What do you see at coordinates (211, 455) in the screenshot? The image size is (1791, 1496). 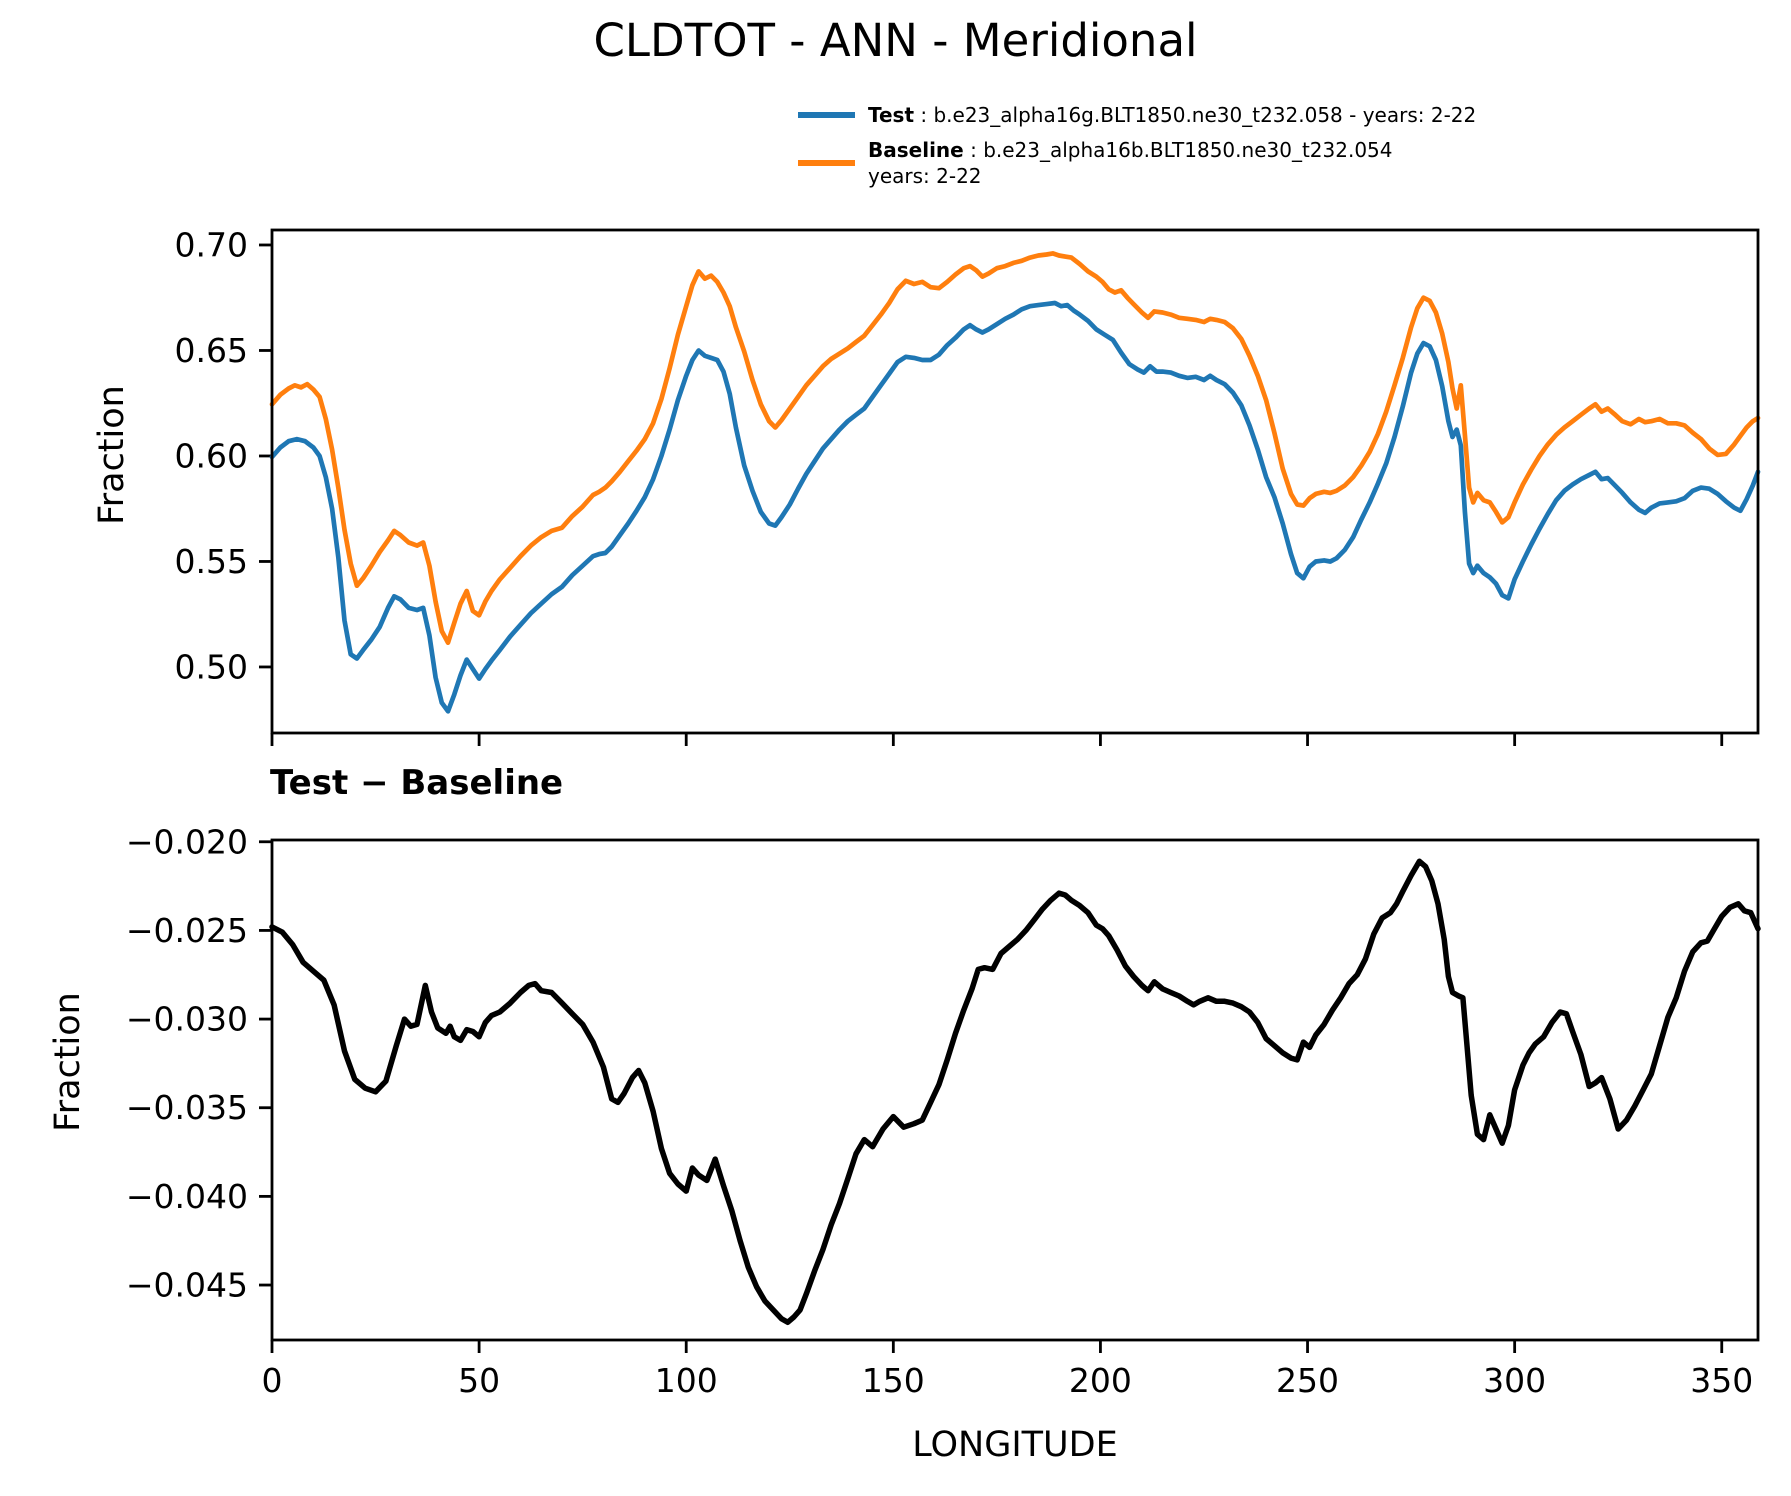 I see `y-tick-label: 0.60` at bounding box center [211, 455].